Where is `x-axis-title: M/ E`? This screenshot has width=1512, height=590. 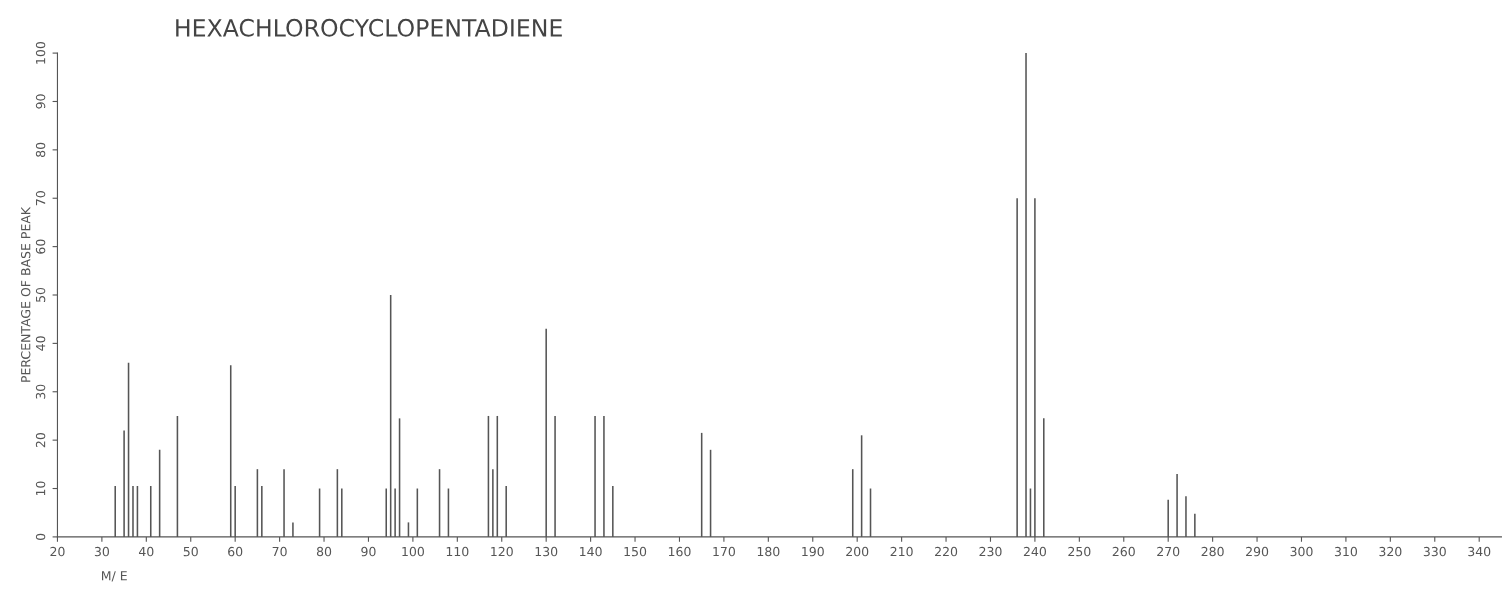
x-axis-title: M/ E is located at coordinates (114, 576).